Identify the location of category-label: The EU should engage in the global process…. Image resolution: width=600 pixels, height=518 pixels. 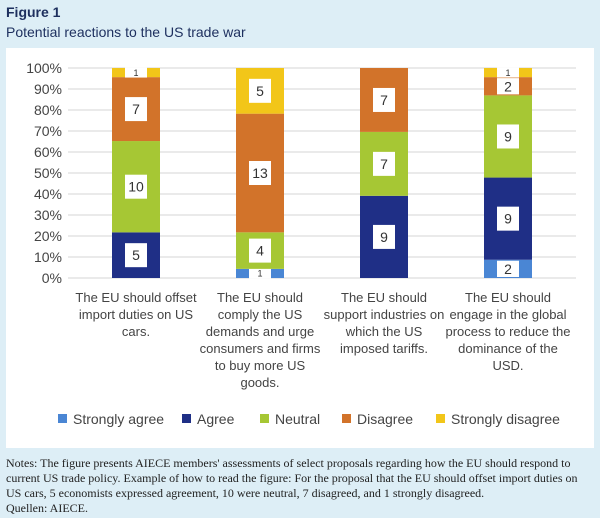
(507, 331).